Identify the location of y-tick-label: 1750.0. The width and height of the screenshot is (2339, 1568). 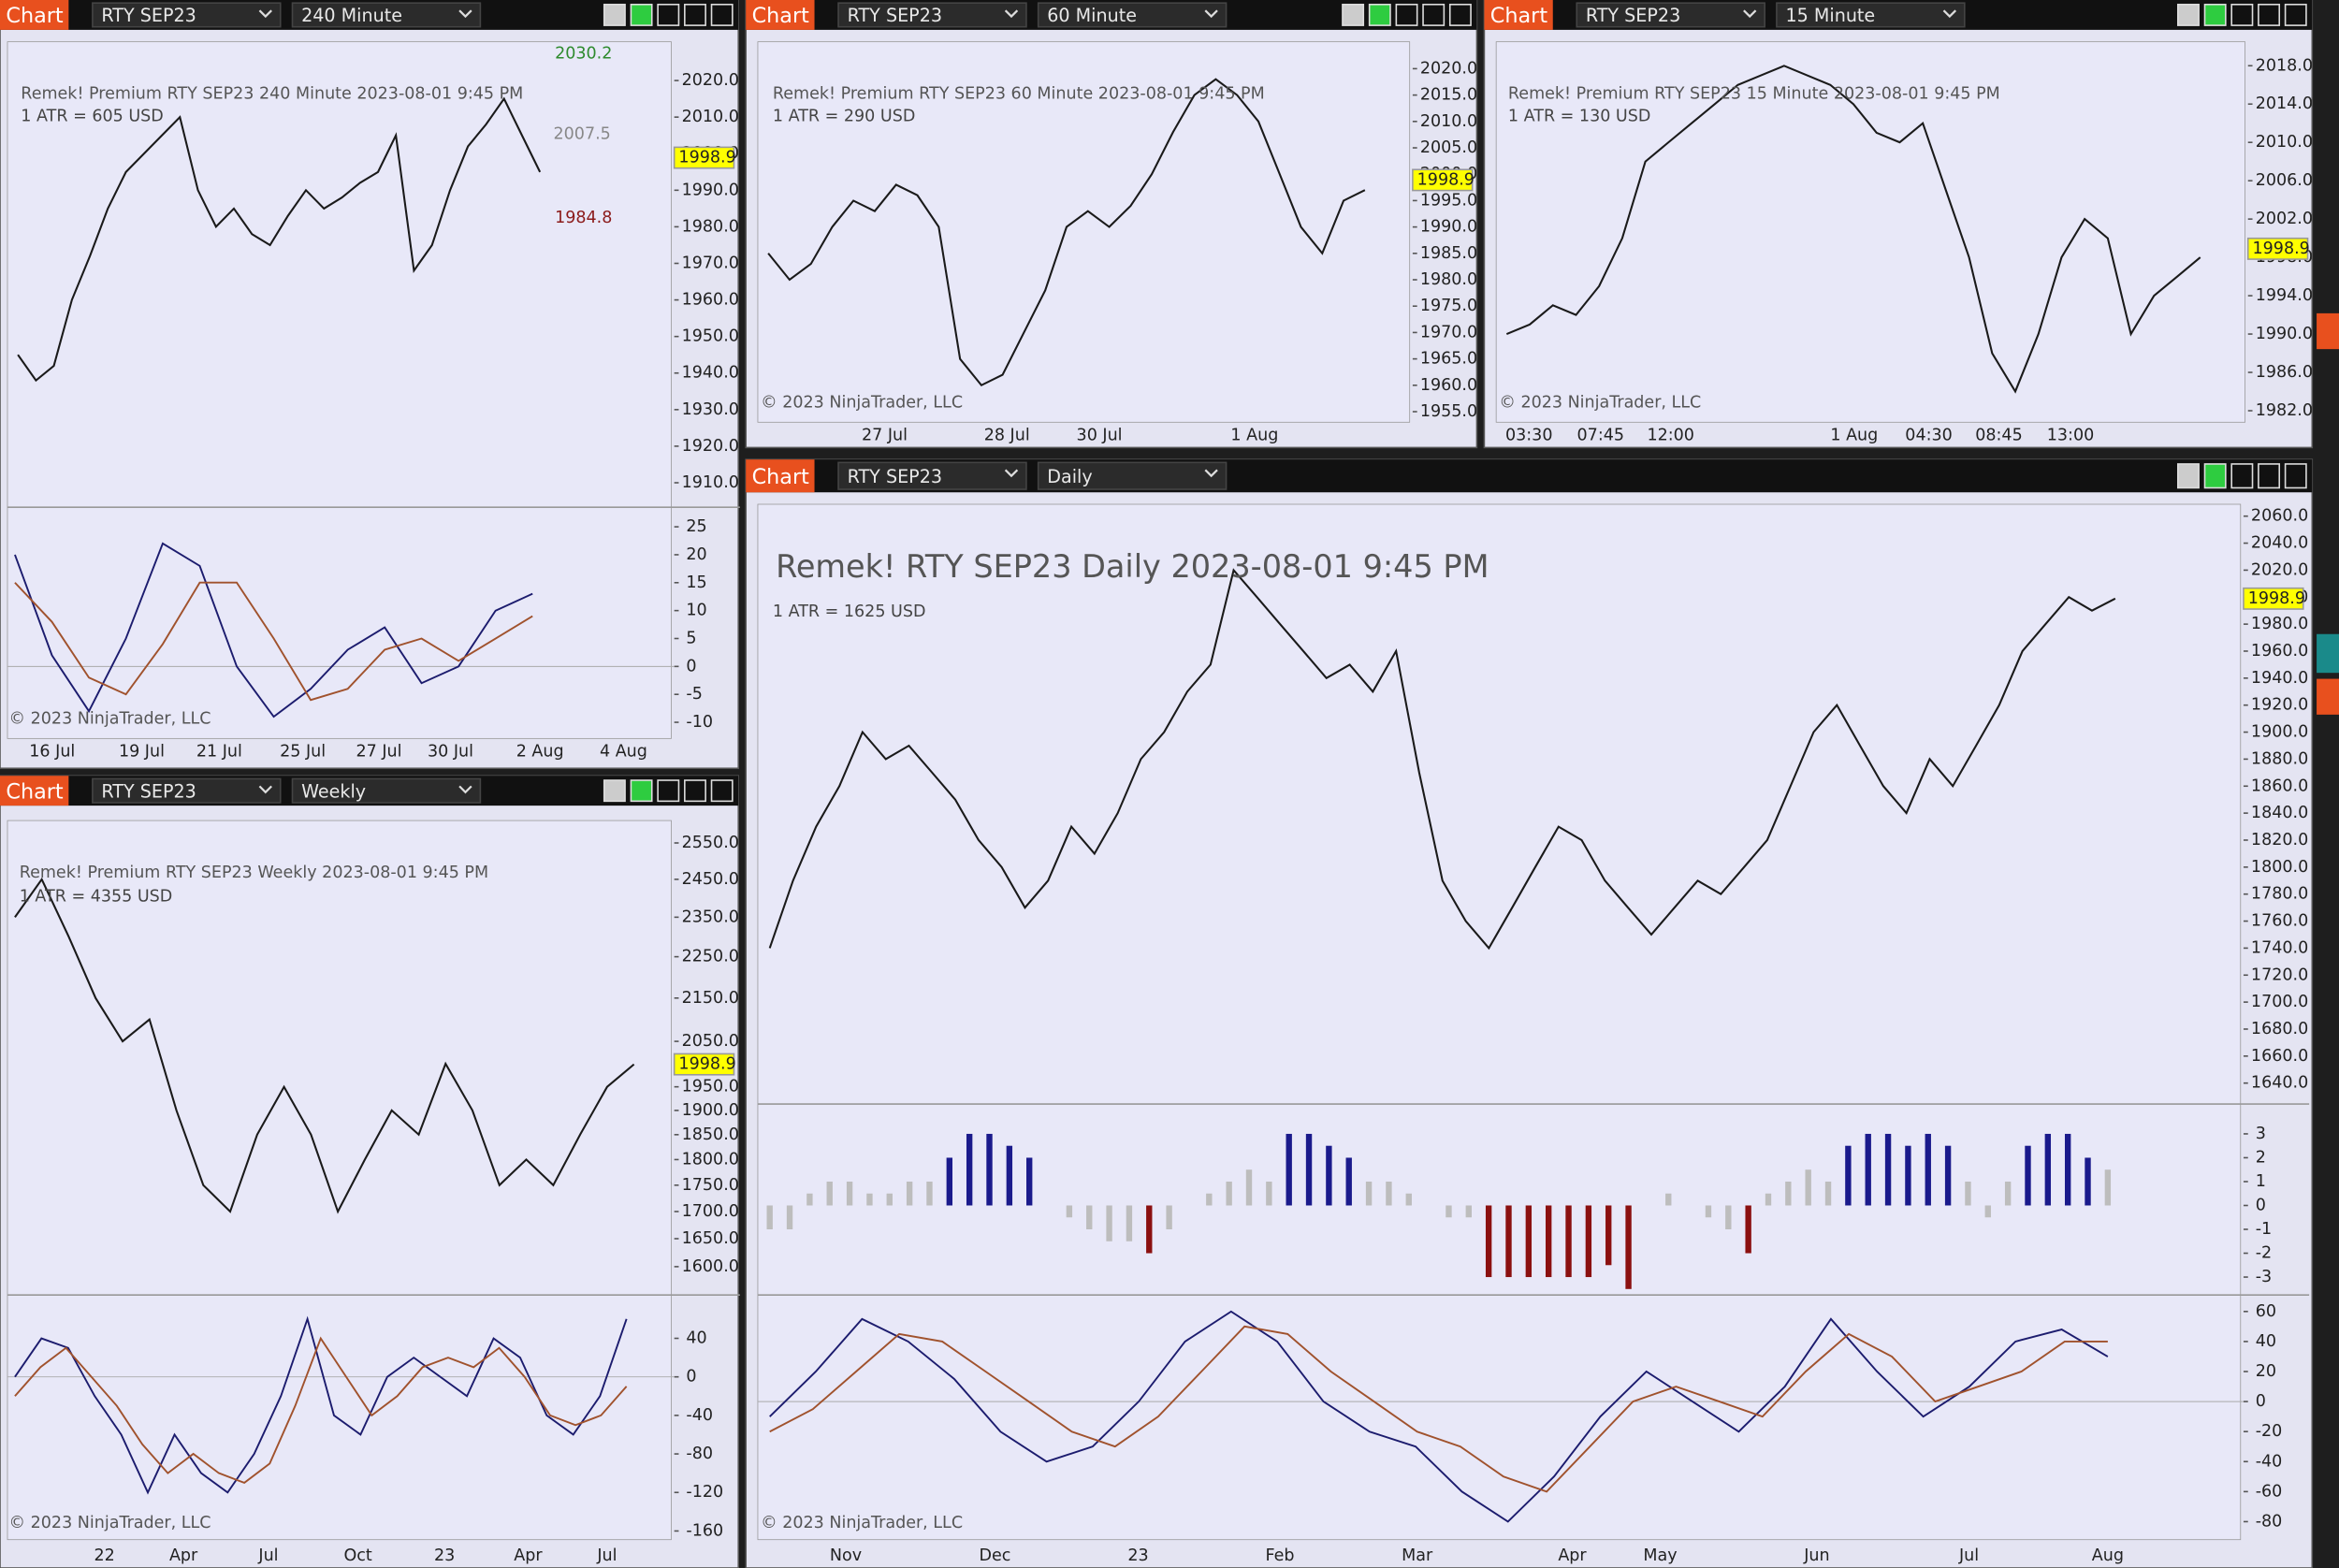
(710, 1185).